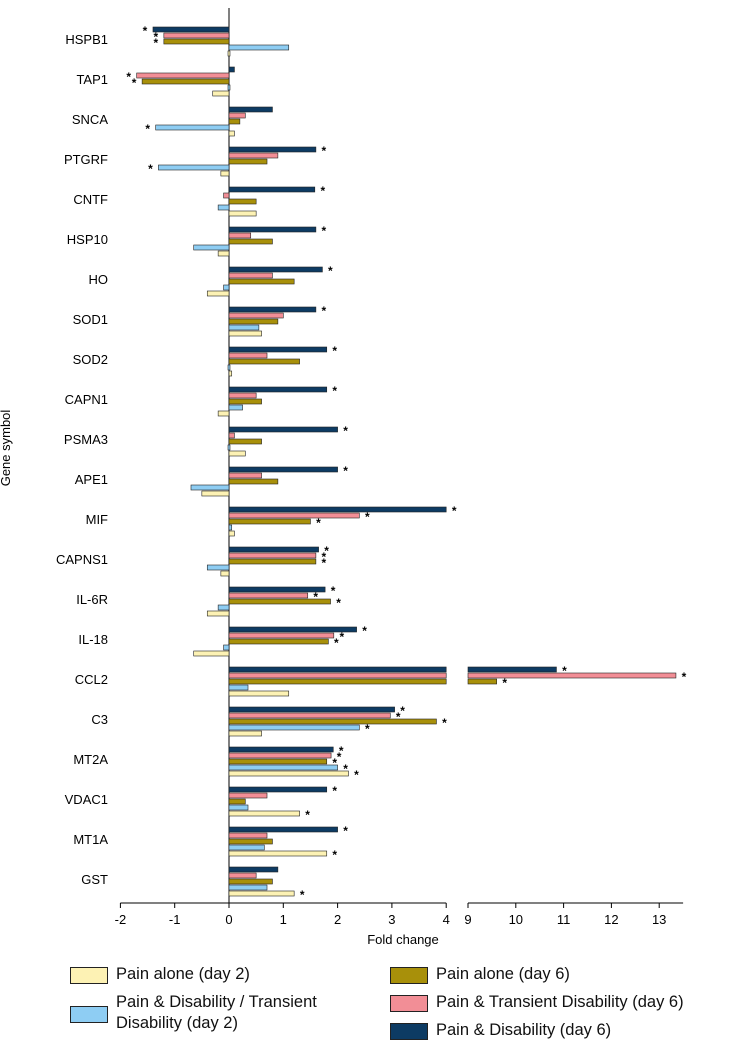  What do you see at coordinates (500, 1030) in the screenshot?
I see `legend-item-pain-disability-day6: Pain & Disability (day 6)` at bounding box center [500, 1030].